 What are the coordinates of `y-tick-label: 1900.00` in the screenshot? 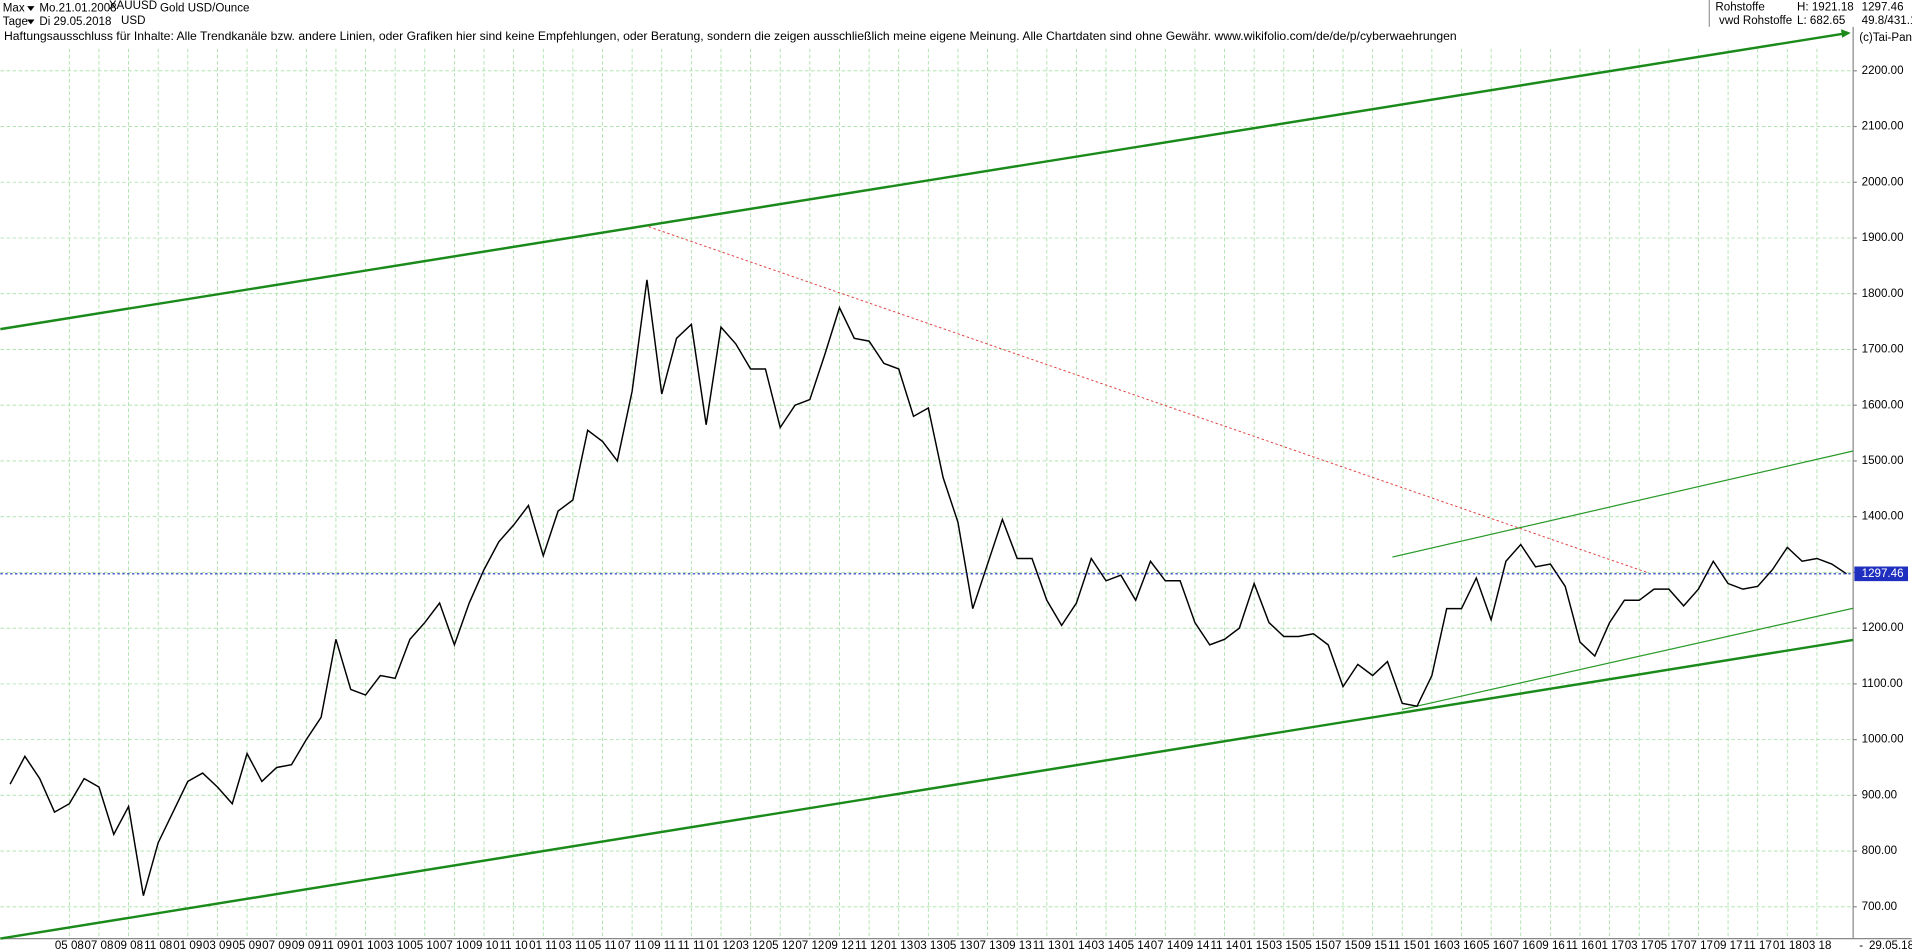 It's located at (1883, 238).